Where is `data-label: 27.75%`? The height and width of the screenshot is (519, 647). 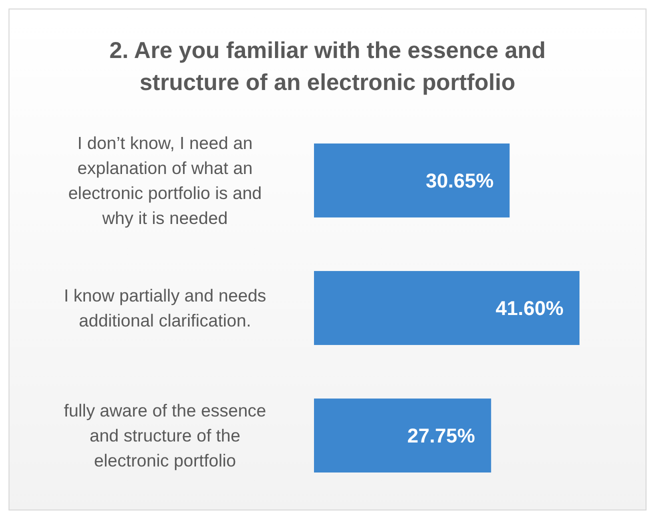 data-label: 27.75% is located at coordinates (441, 437).